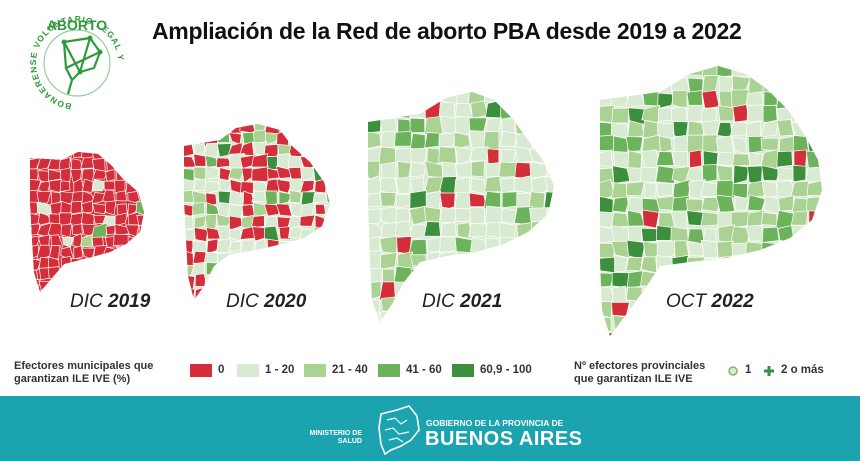  I want to click on legend-label-21-40: 21 - 40, so click(350, 370).